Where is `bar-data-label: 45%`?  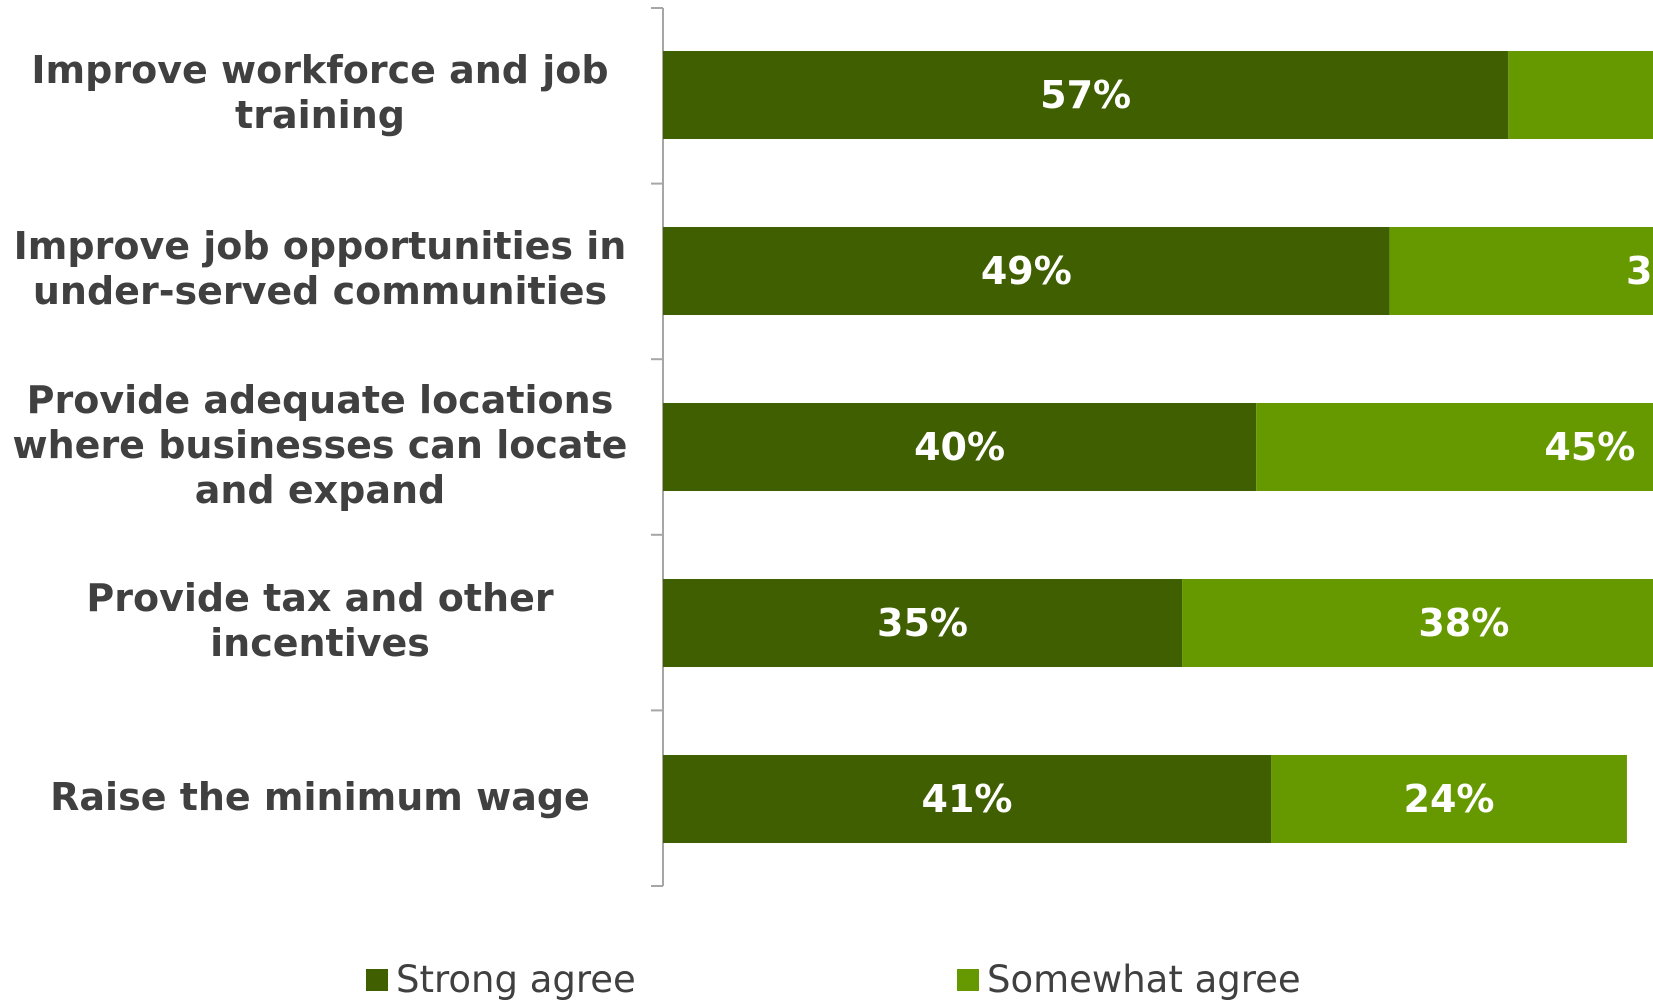
bar-data-label: 45% is located at coordinates (1589, 447).